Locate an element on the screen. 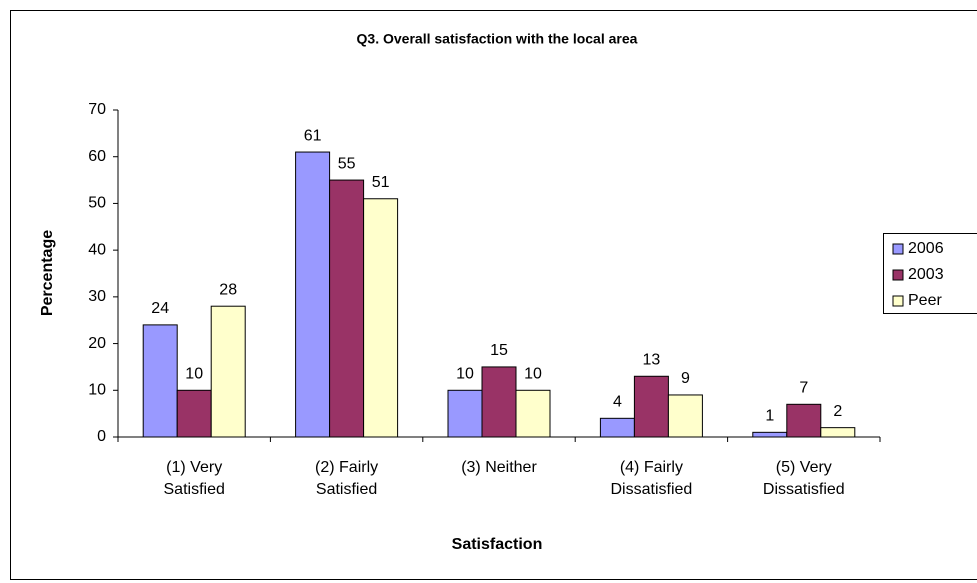 This screenshot has width=977, height=583. x-tick-label: (3) Neither is located at coordinates (499, 467).